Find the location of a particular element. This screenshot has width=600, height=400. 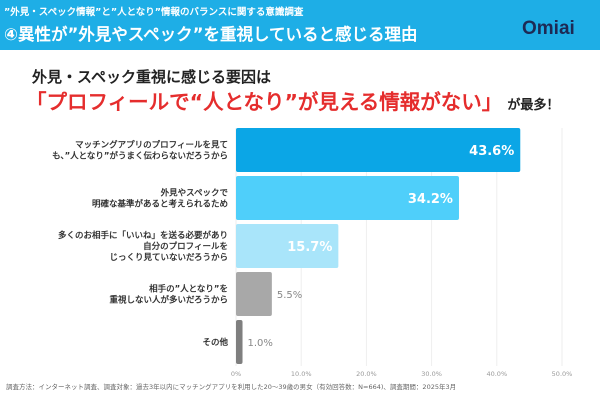

omiai-logo: Omiai is located at coordinates (548, 28).